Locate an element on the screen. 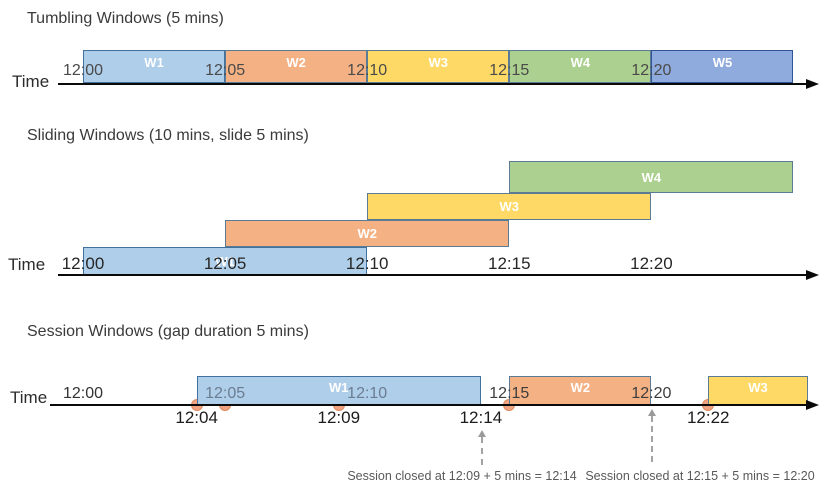 Image resolution: width=829 pixels, height=498 pixels. session-section-title: Session Windows (gap duration 5 mins) is located at coordinates (168, 331).